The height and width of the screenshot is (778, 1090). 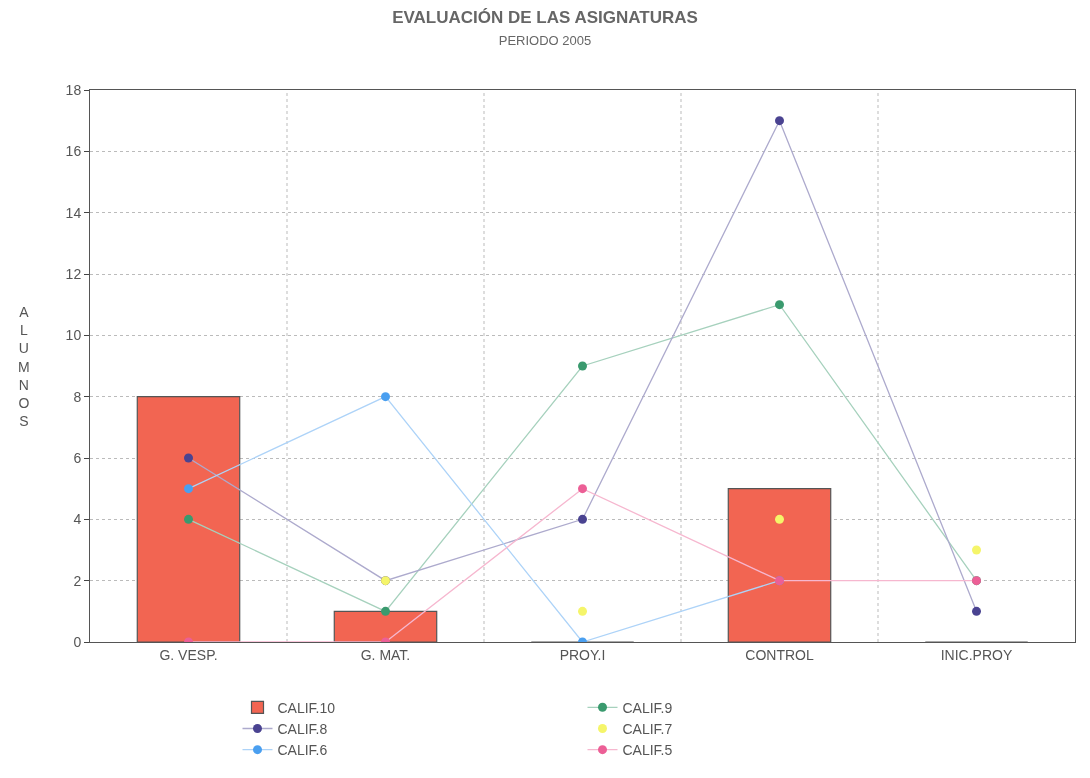 I want to click on legend-label: CALIF.10, so click(x=306, y=707).